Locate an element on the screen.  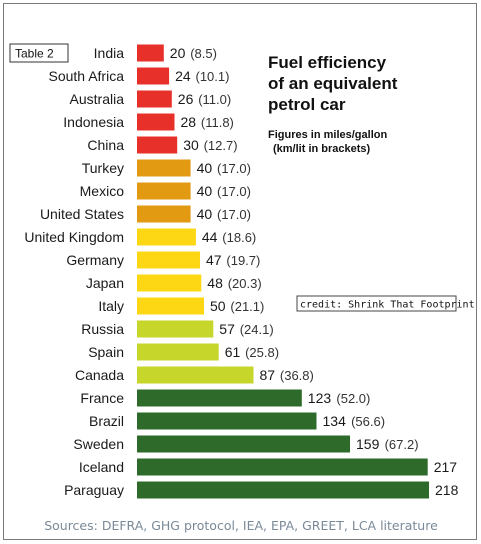
table-tag-box is located at coordinates (39, 53).